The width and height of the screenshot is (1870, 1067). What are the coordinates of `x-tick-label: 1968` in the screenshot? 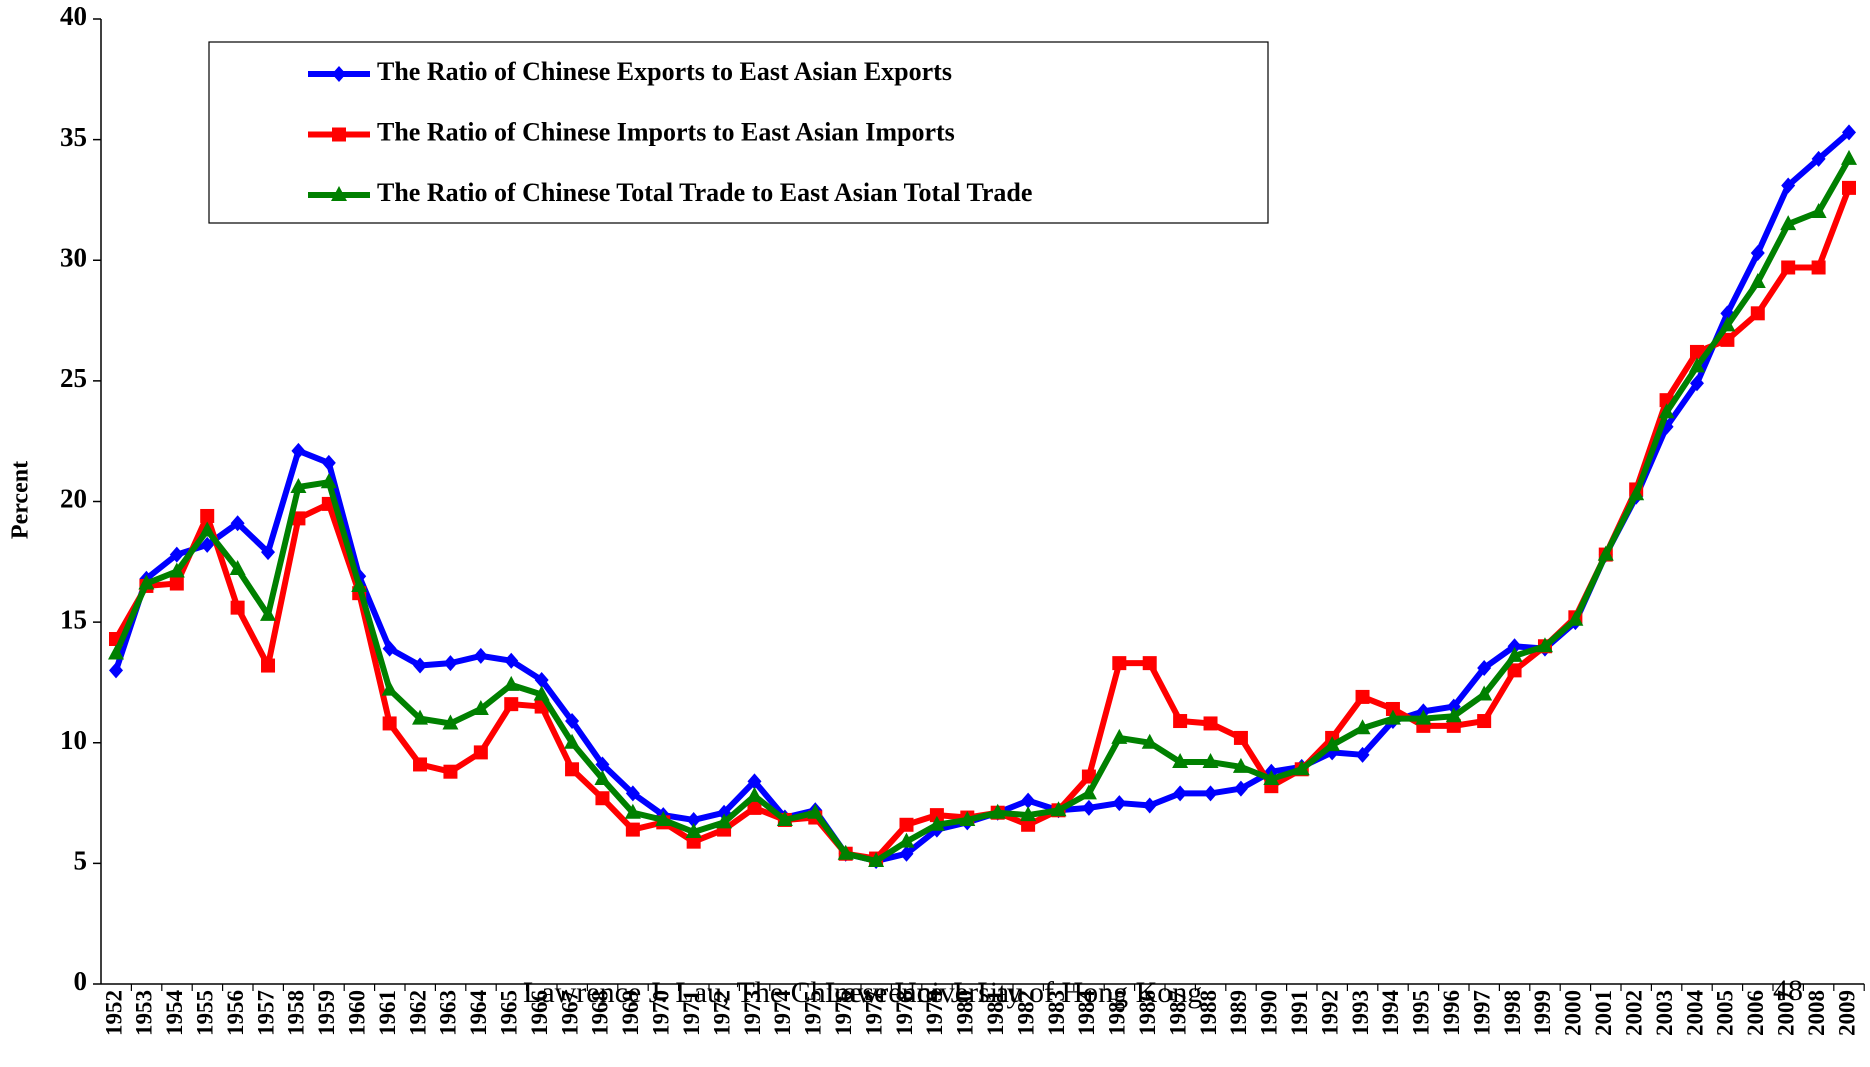 It's located at (600, 1013).